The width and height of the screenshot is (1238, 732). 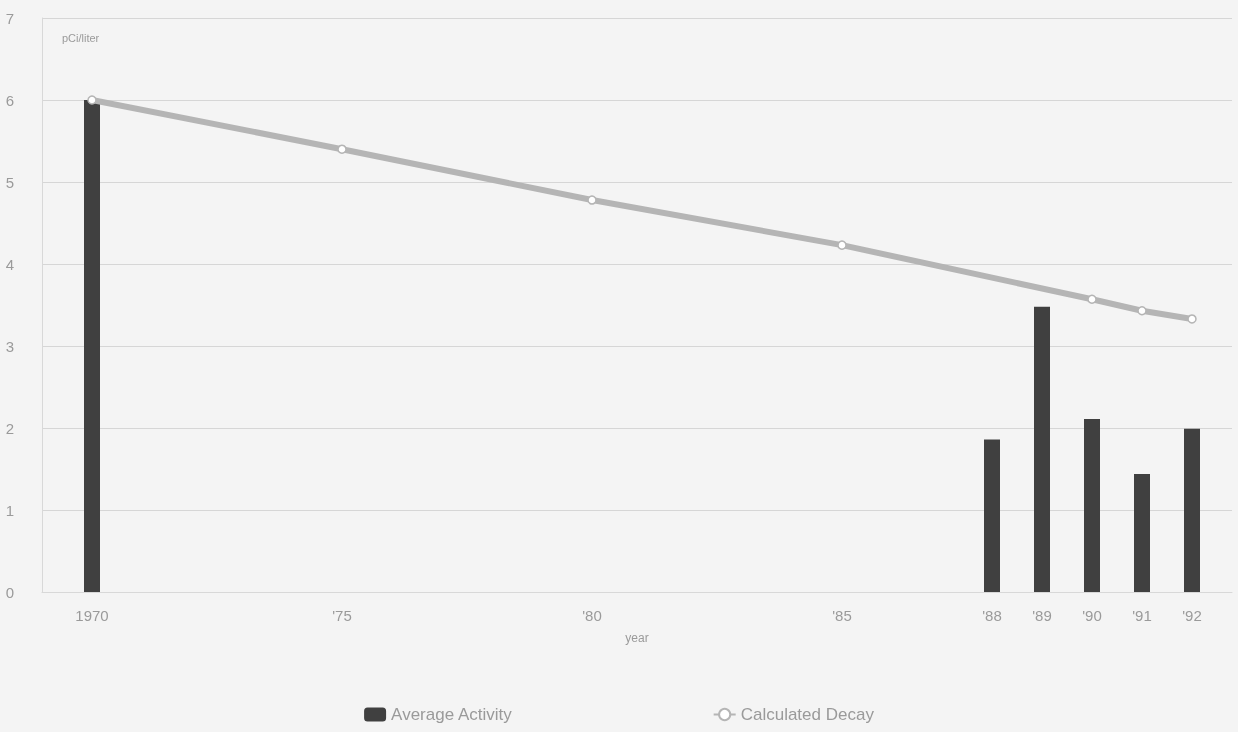 What do you see at coordinates (992, 615) in the screenshot?
I see `x-tick-label: '88` at bounding box center [992, 615].